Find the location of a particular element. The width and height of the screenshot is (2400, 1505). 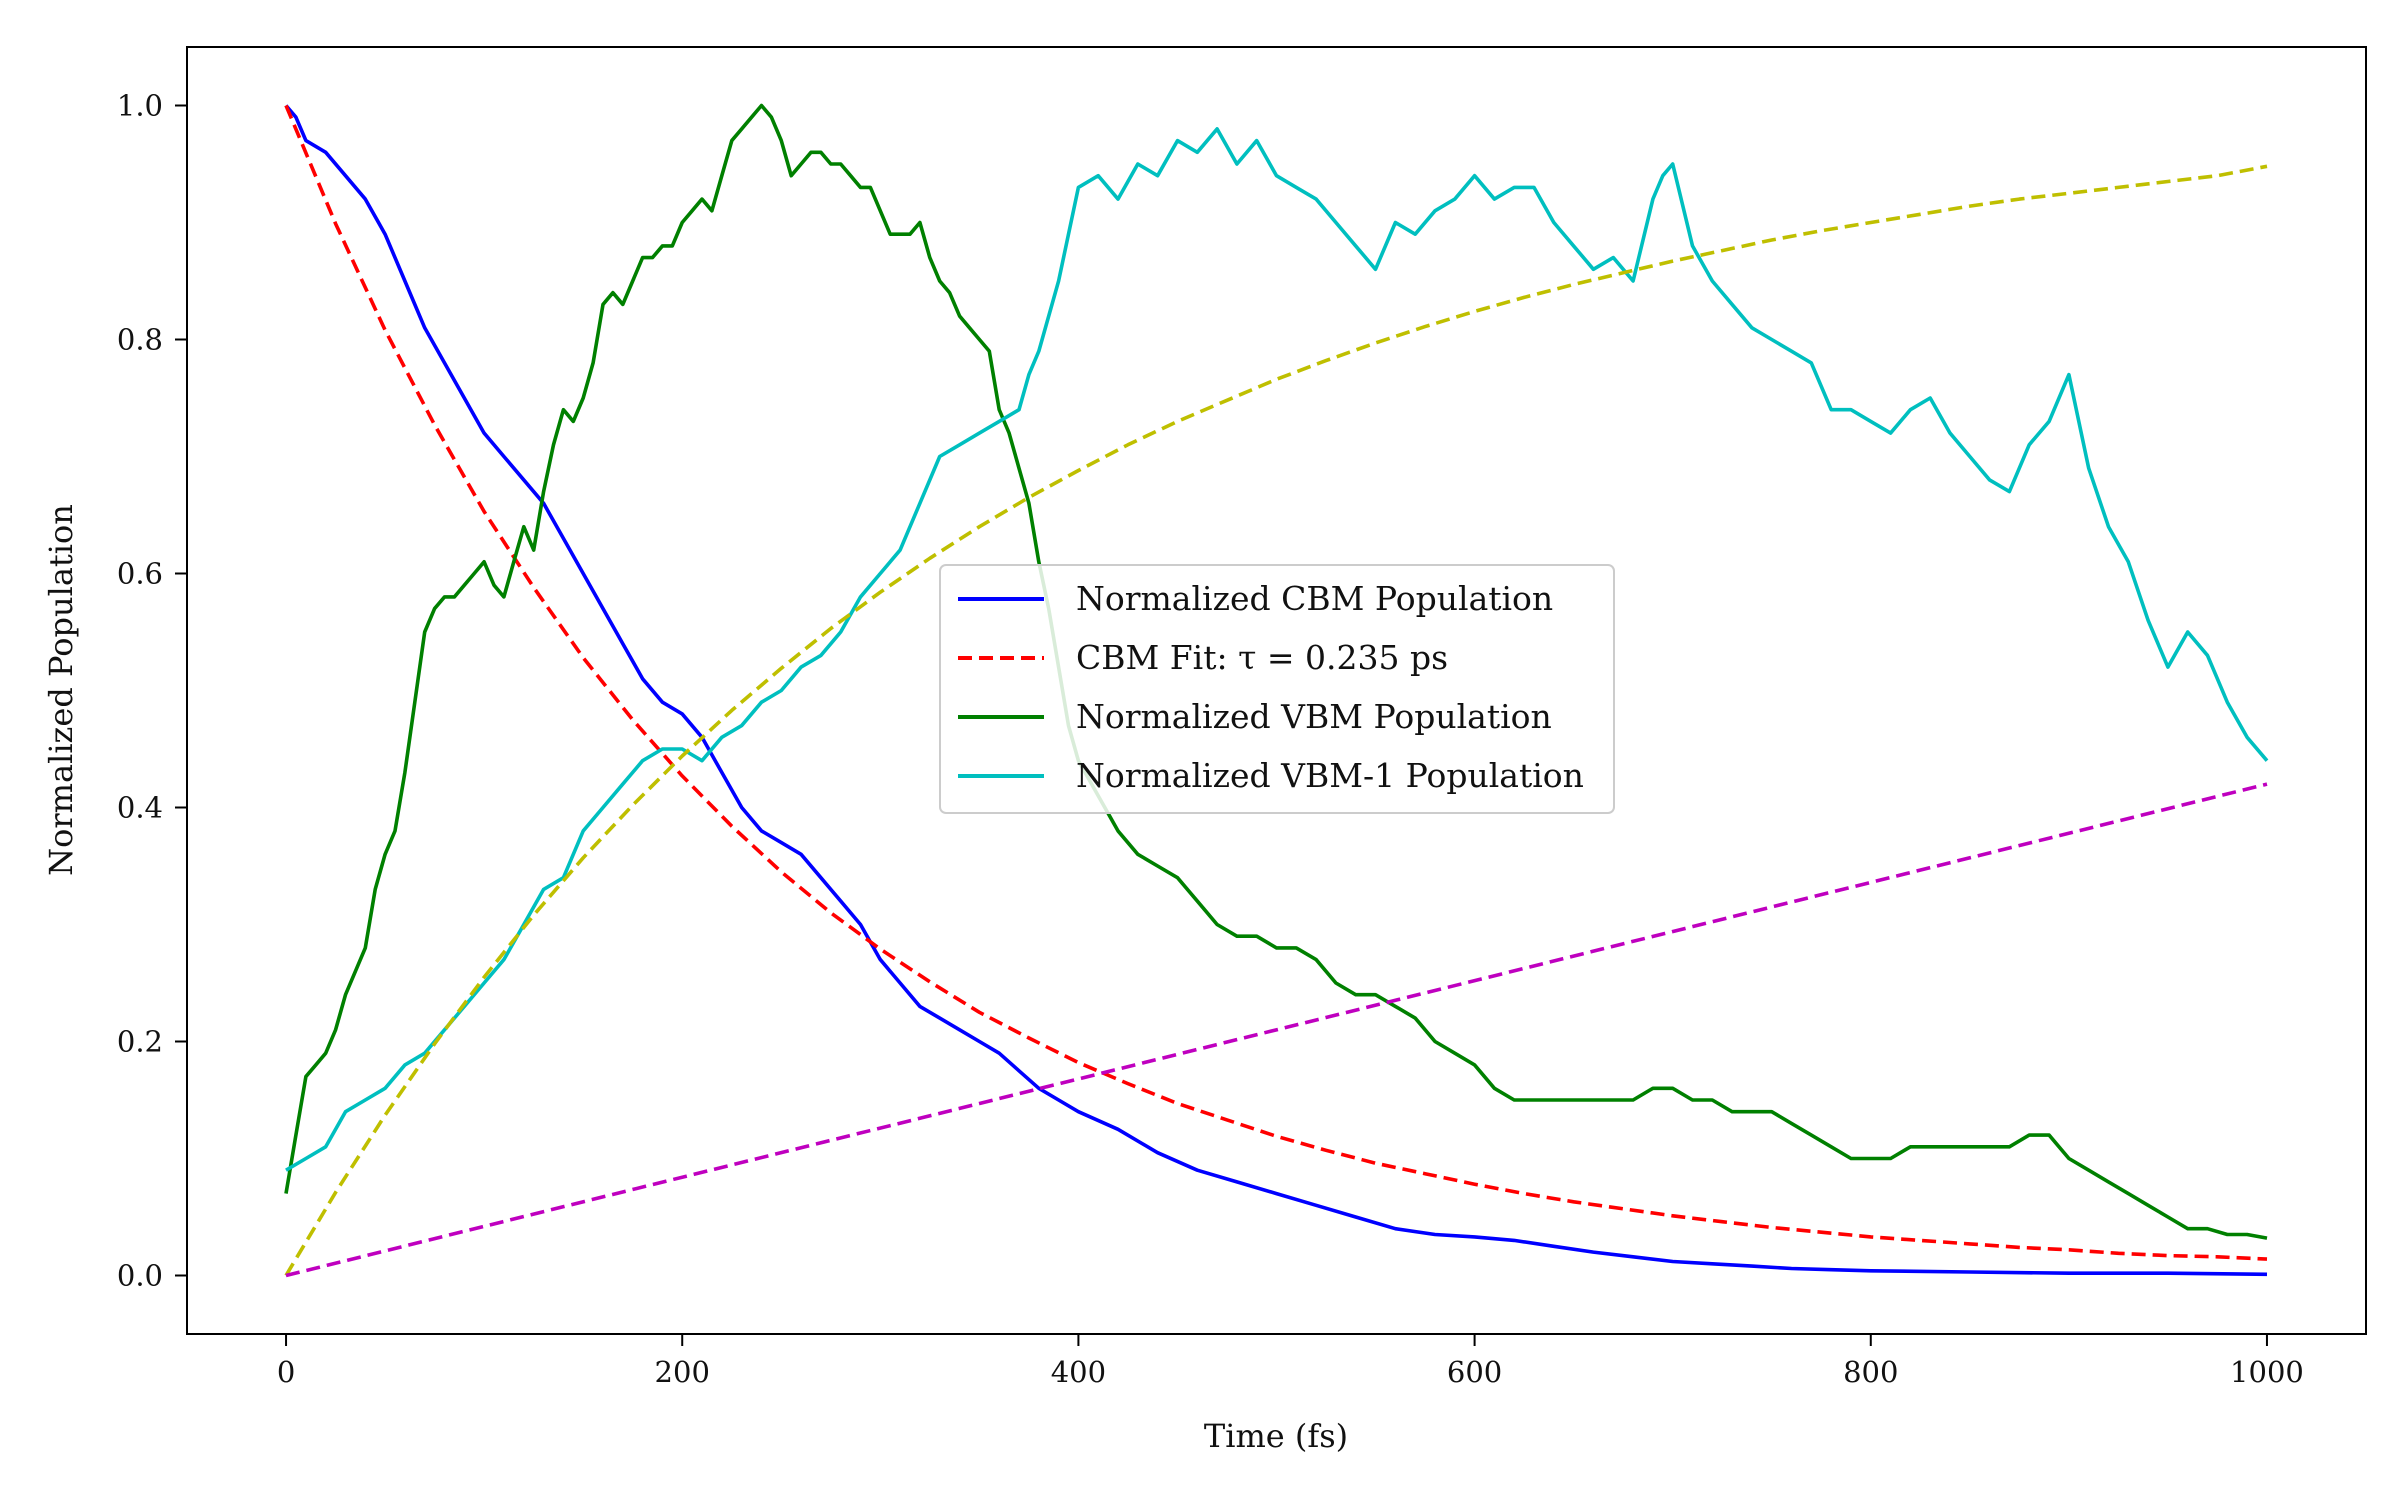

y-tick-label: 0.4 is located at coordinates (140, 808).